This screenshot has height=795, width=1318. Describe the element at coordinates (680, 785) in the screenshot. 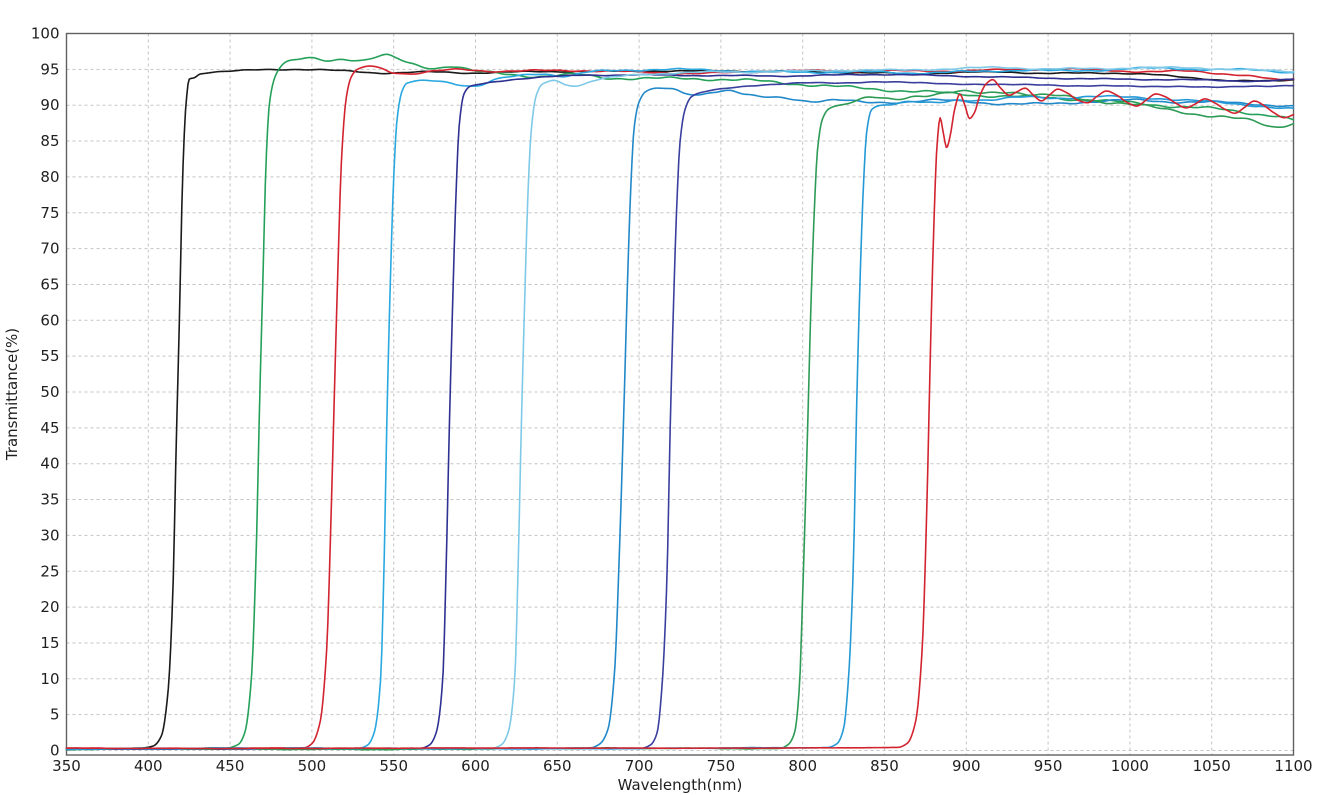

I see `x-axis-title: Wavelength(nm)` at that location.